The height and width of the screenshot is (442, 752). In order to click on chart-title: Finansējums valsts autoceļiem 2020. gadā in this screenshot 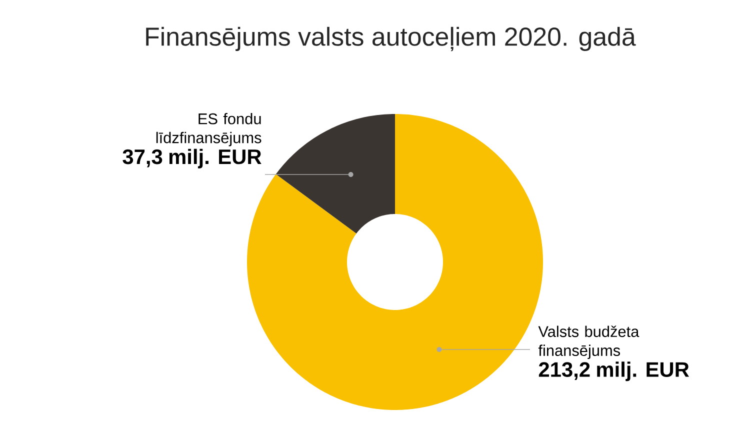, I will do `click(391, 39)`.